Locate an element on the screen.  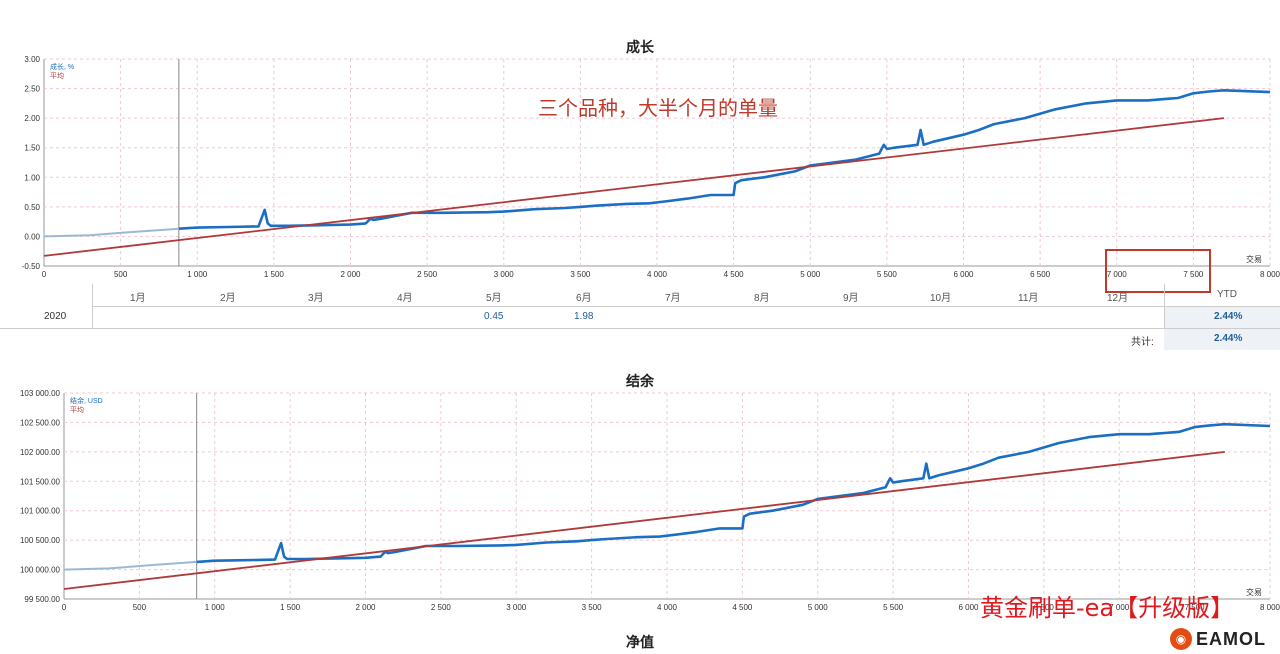
month-dec: 12月 is located at coordinates (1118, 298).